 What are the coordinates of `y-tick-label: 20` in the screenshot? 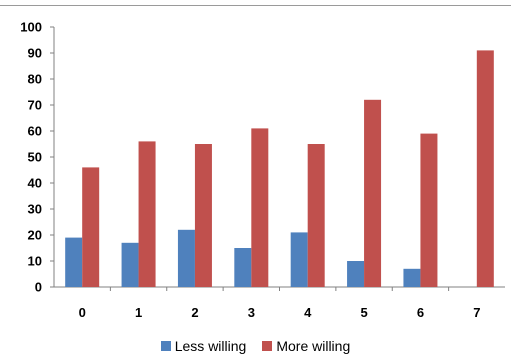 It's located at (35, 235).